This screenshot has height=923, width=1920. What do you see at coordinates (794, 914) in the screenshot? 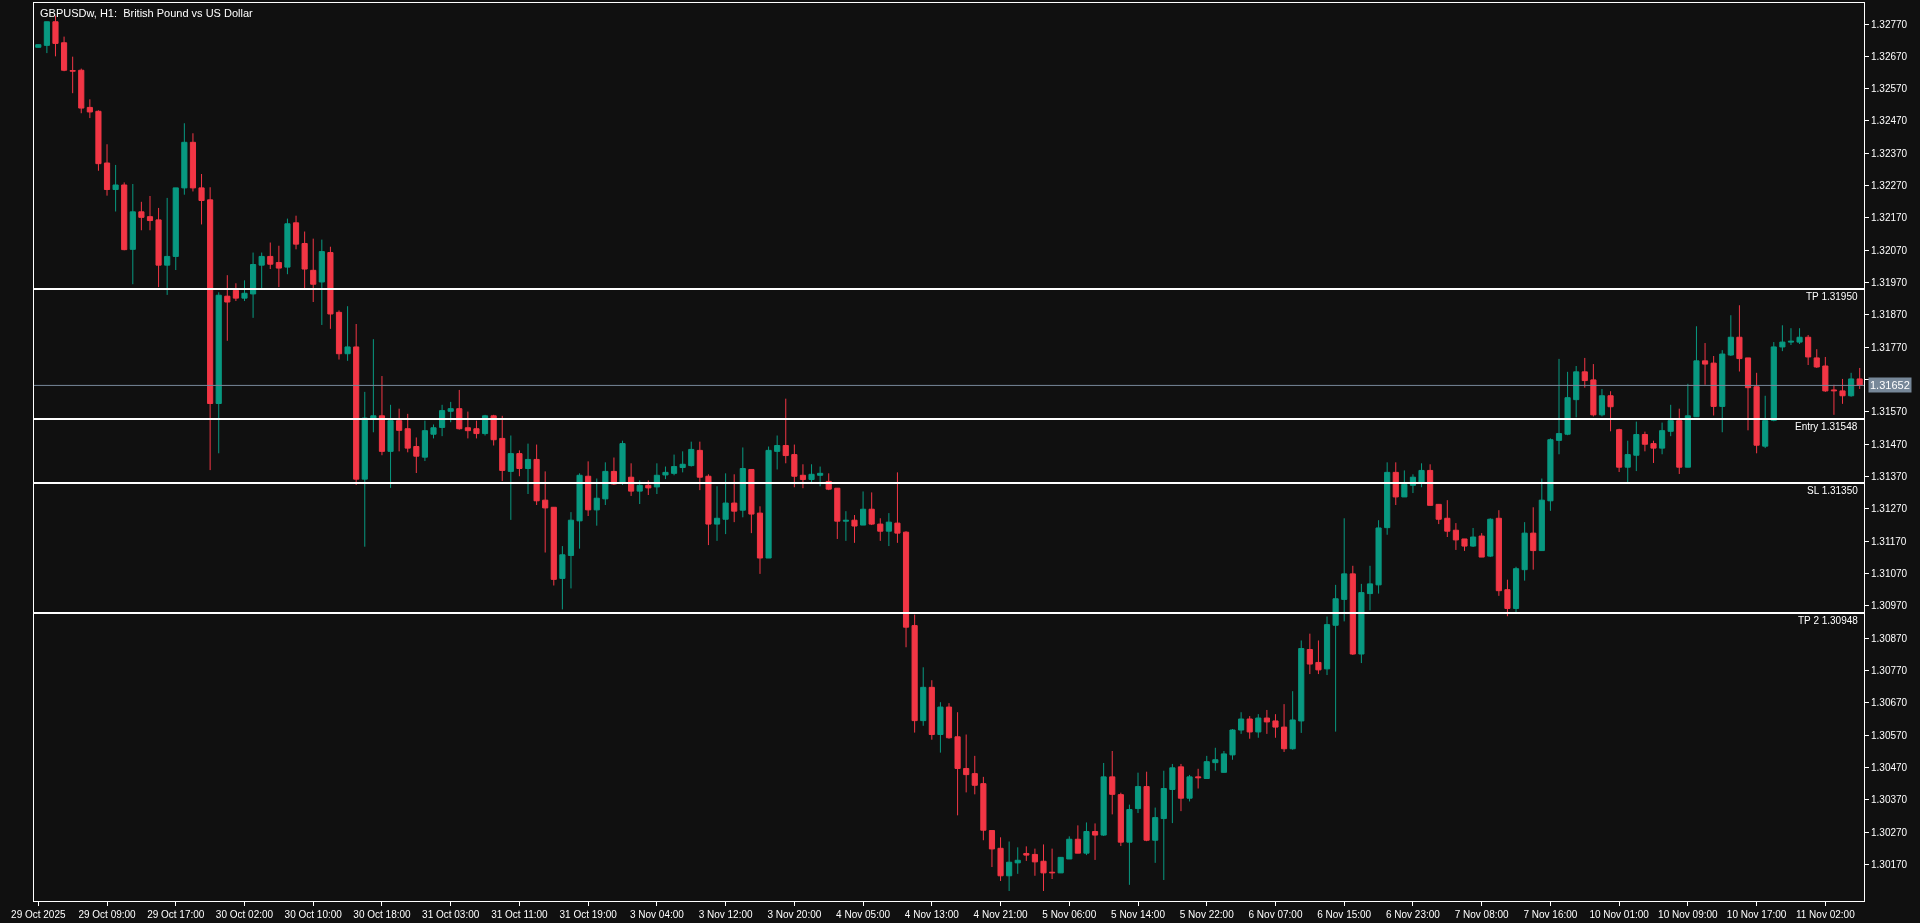
I see `x-tick-label: 3 Nov 20:00` at bounding box center [794, 914].